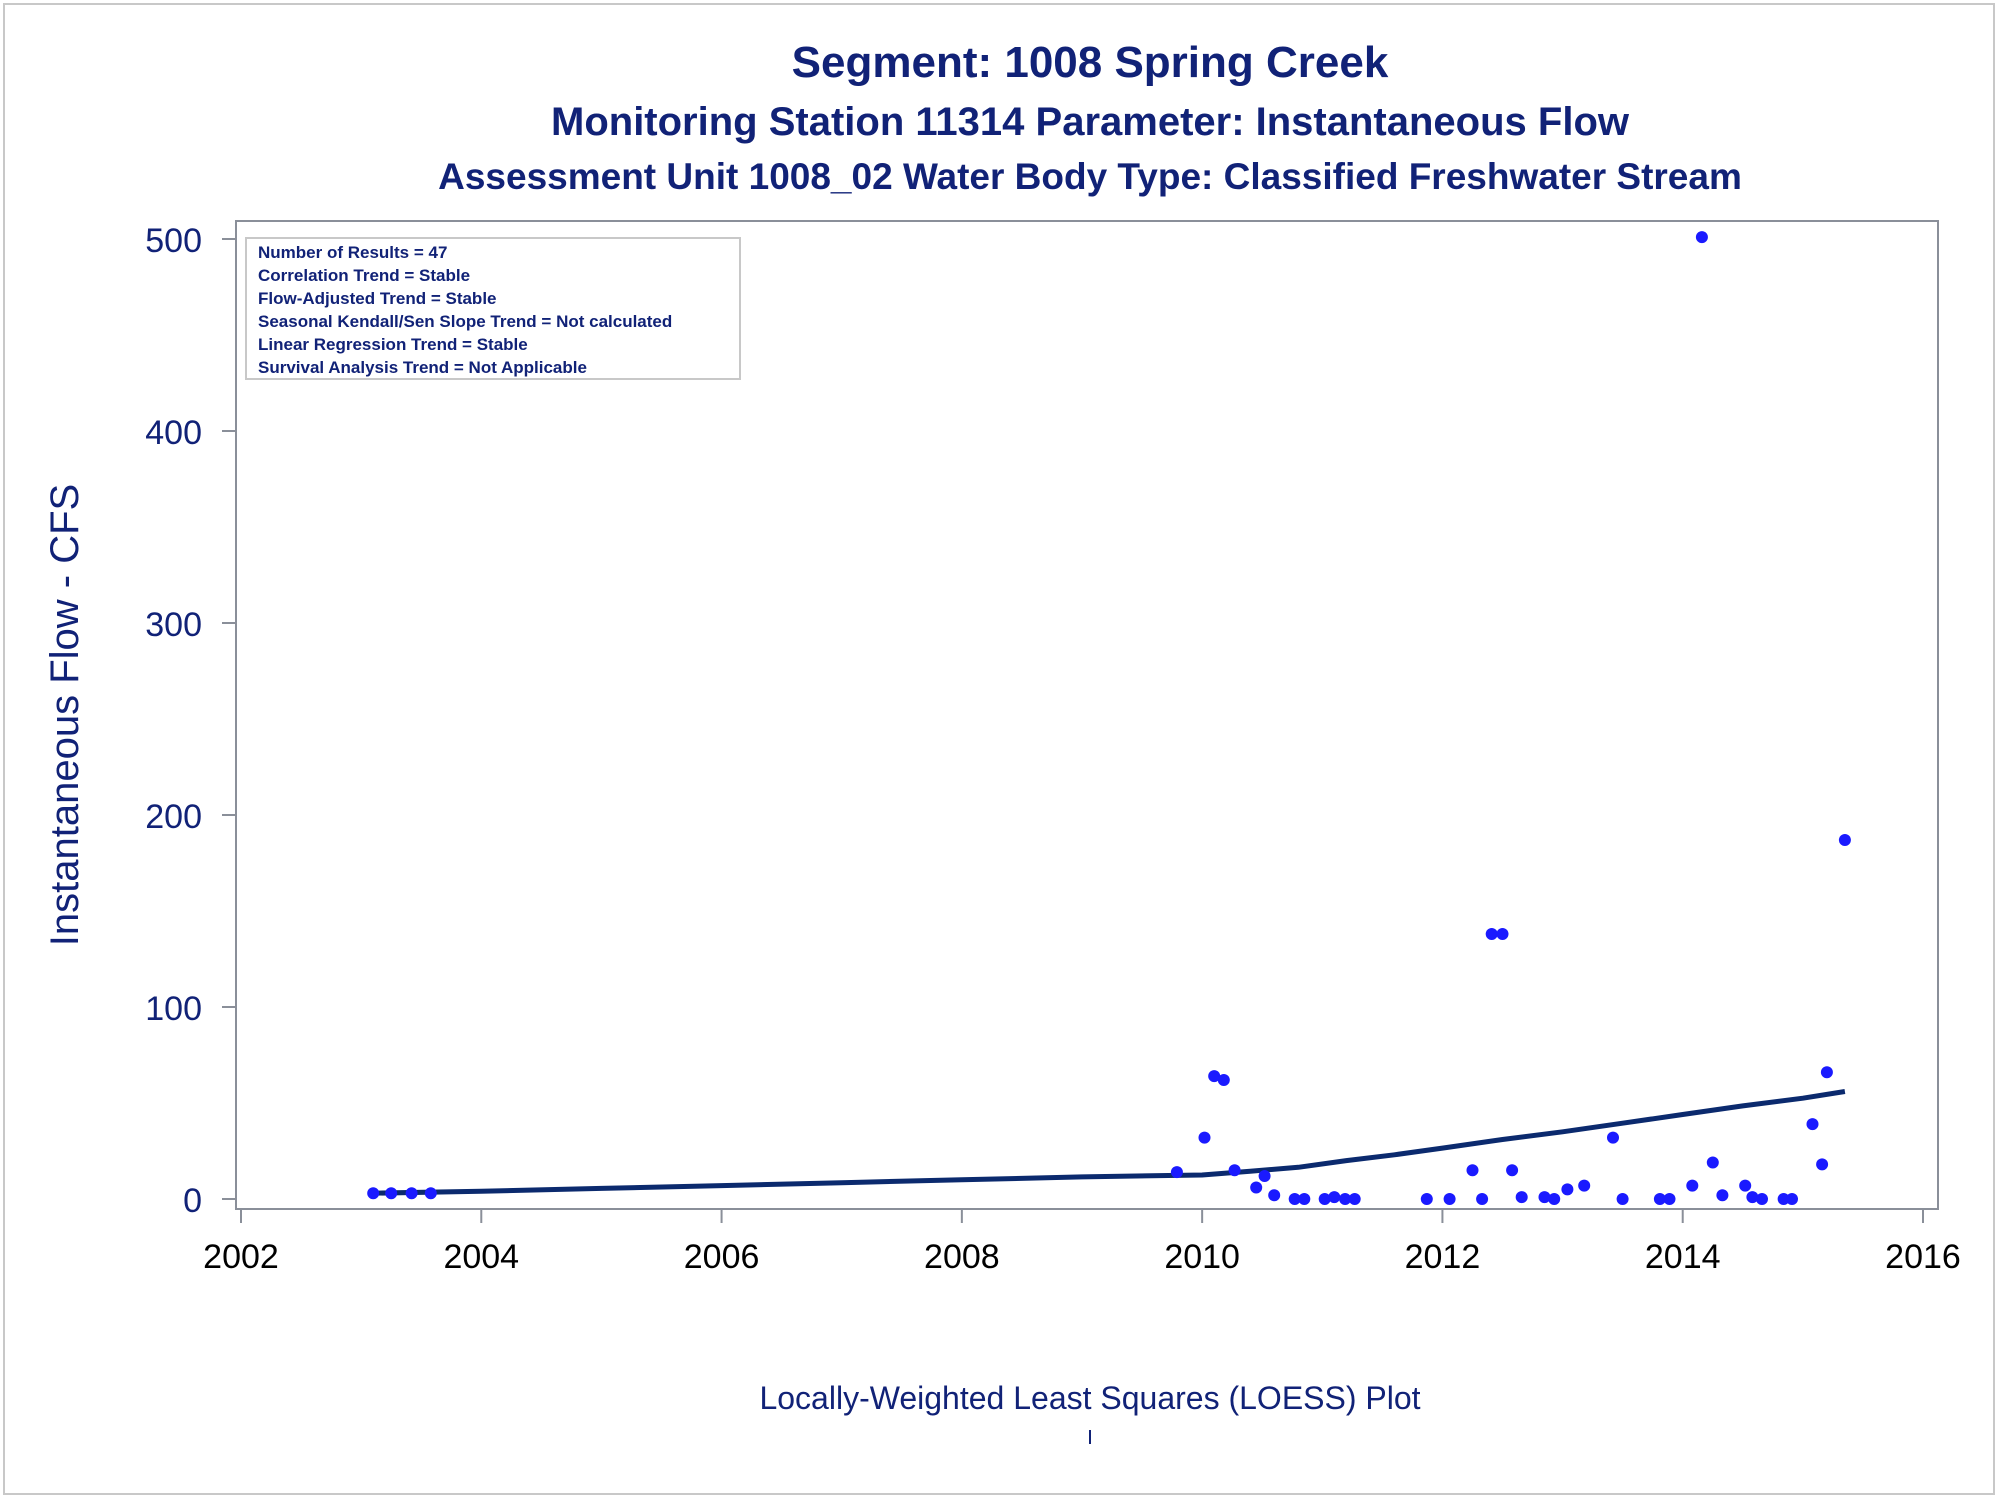 This screenshot has width=2000, height=1500. I want to click on y-axis-label: Instantaneous Flow - CFS, so click(65, 715).